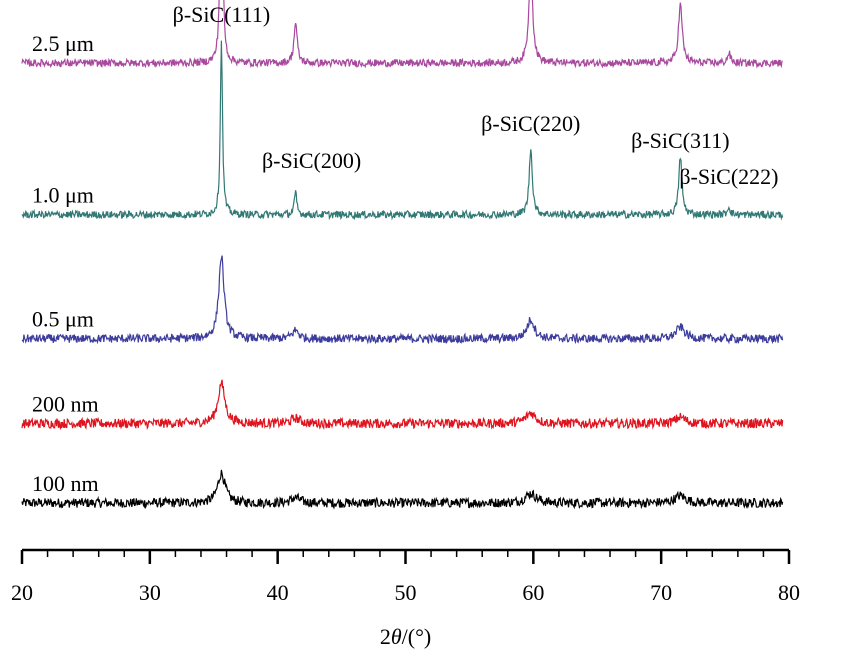 The image size is (849, 659). What do you see at coordinates (222, 14) in the screenshot?
I see `peak-label-1: β-SiC(111)` at bounding box center [222, 14].